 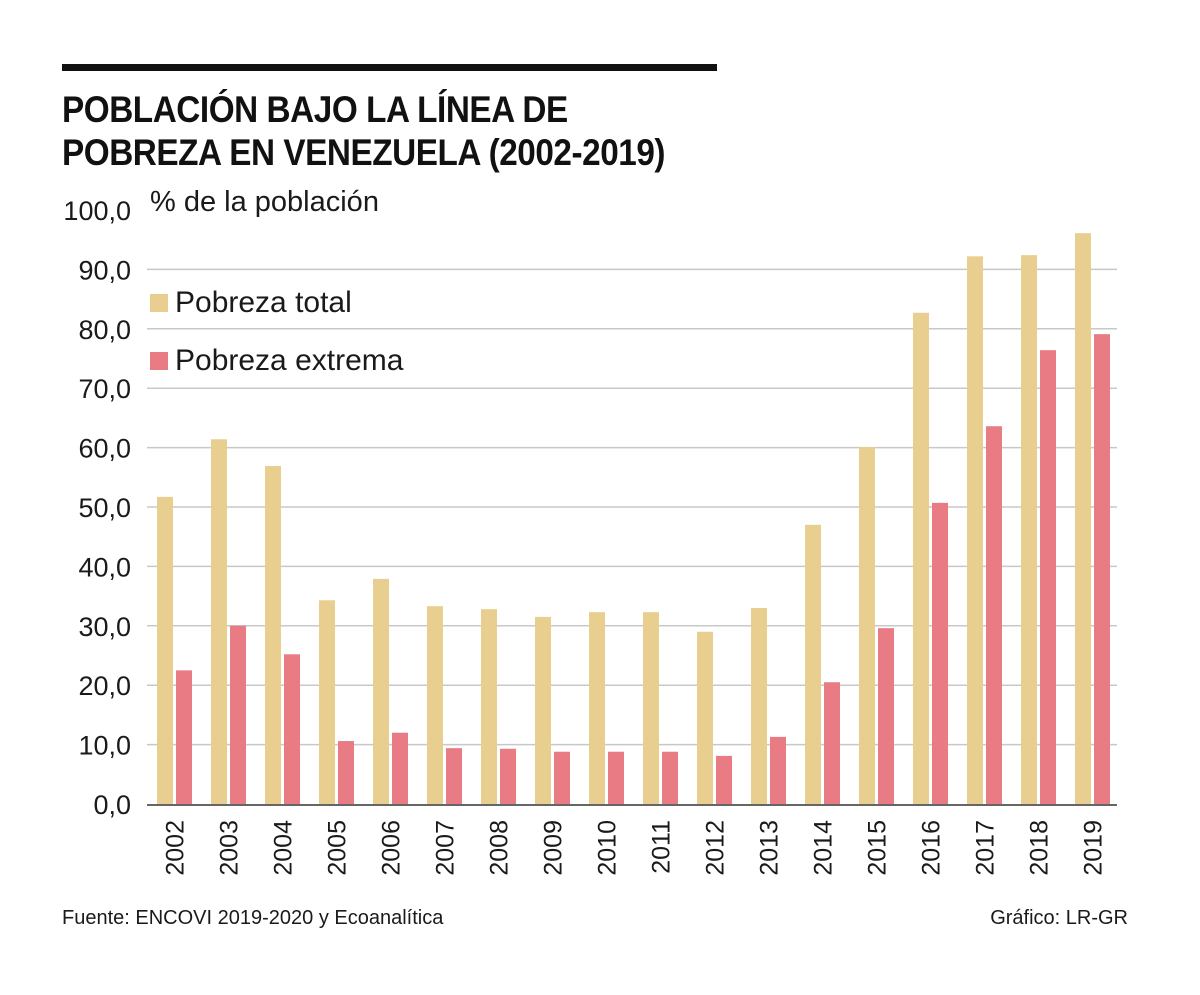 What do you see at coordinates (500, 848) in the screenshot?
I see `x-tick-label: 2008` at bounding box center [500, 848].